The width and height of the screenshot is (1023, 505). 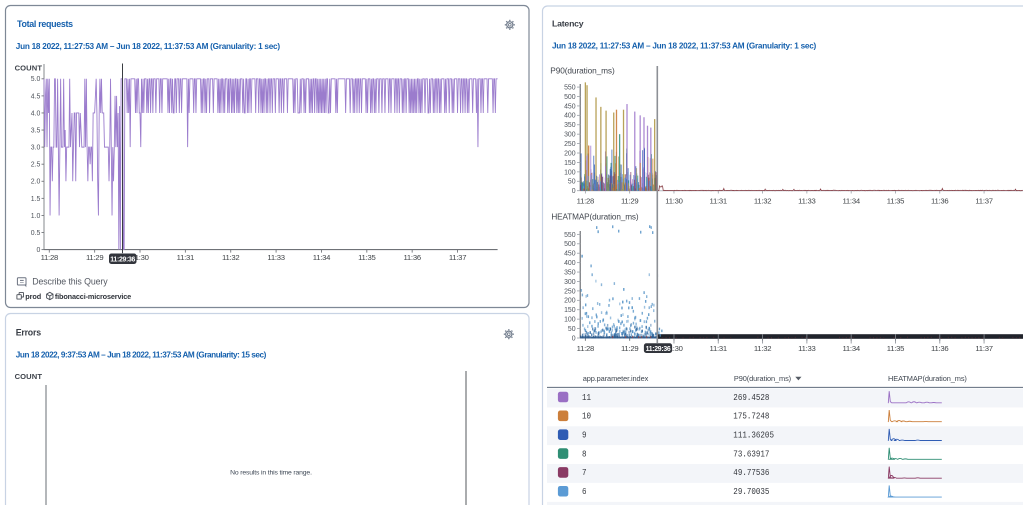 What do you see at coordinates (751, 397) in the screenshot?
I see `svg-text: 269.4528` at bounding box center [751, 397].